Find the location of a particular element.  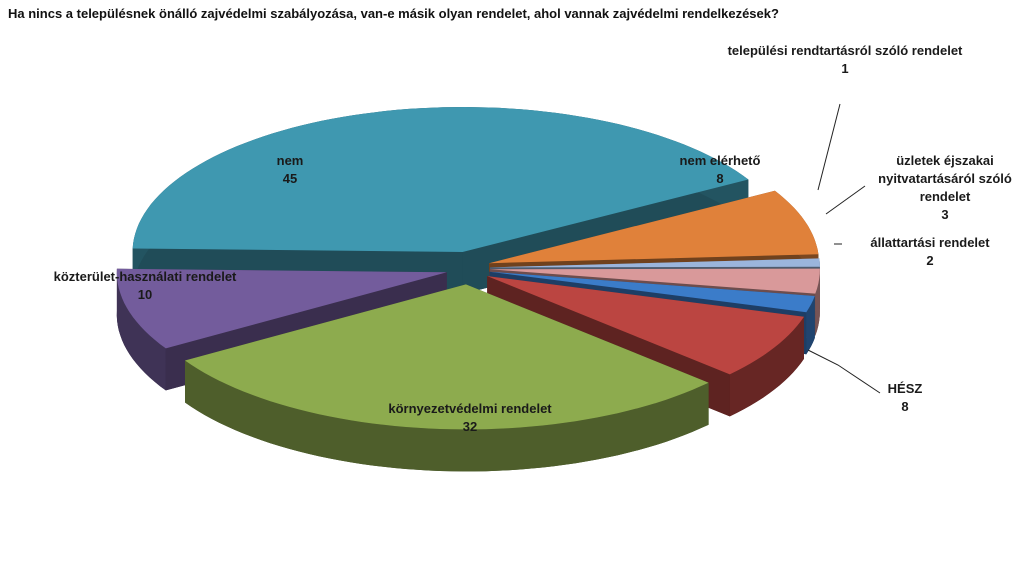

data-label: közterület-használati rendelet 10 is located at coordinates (145, 286).